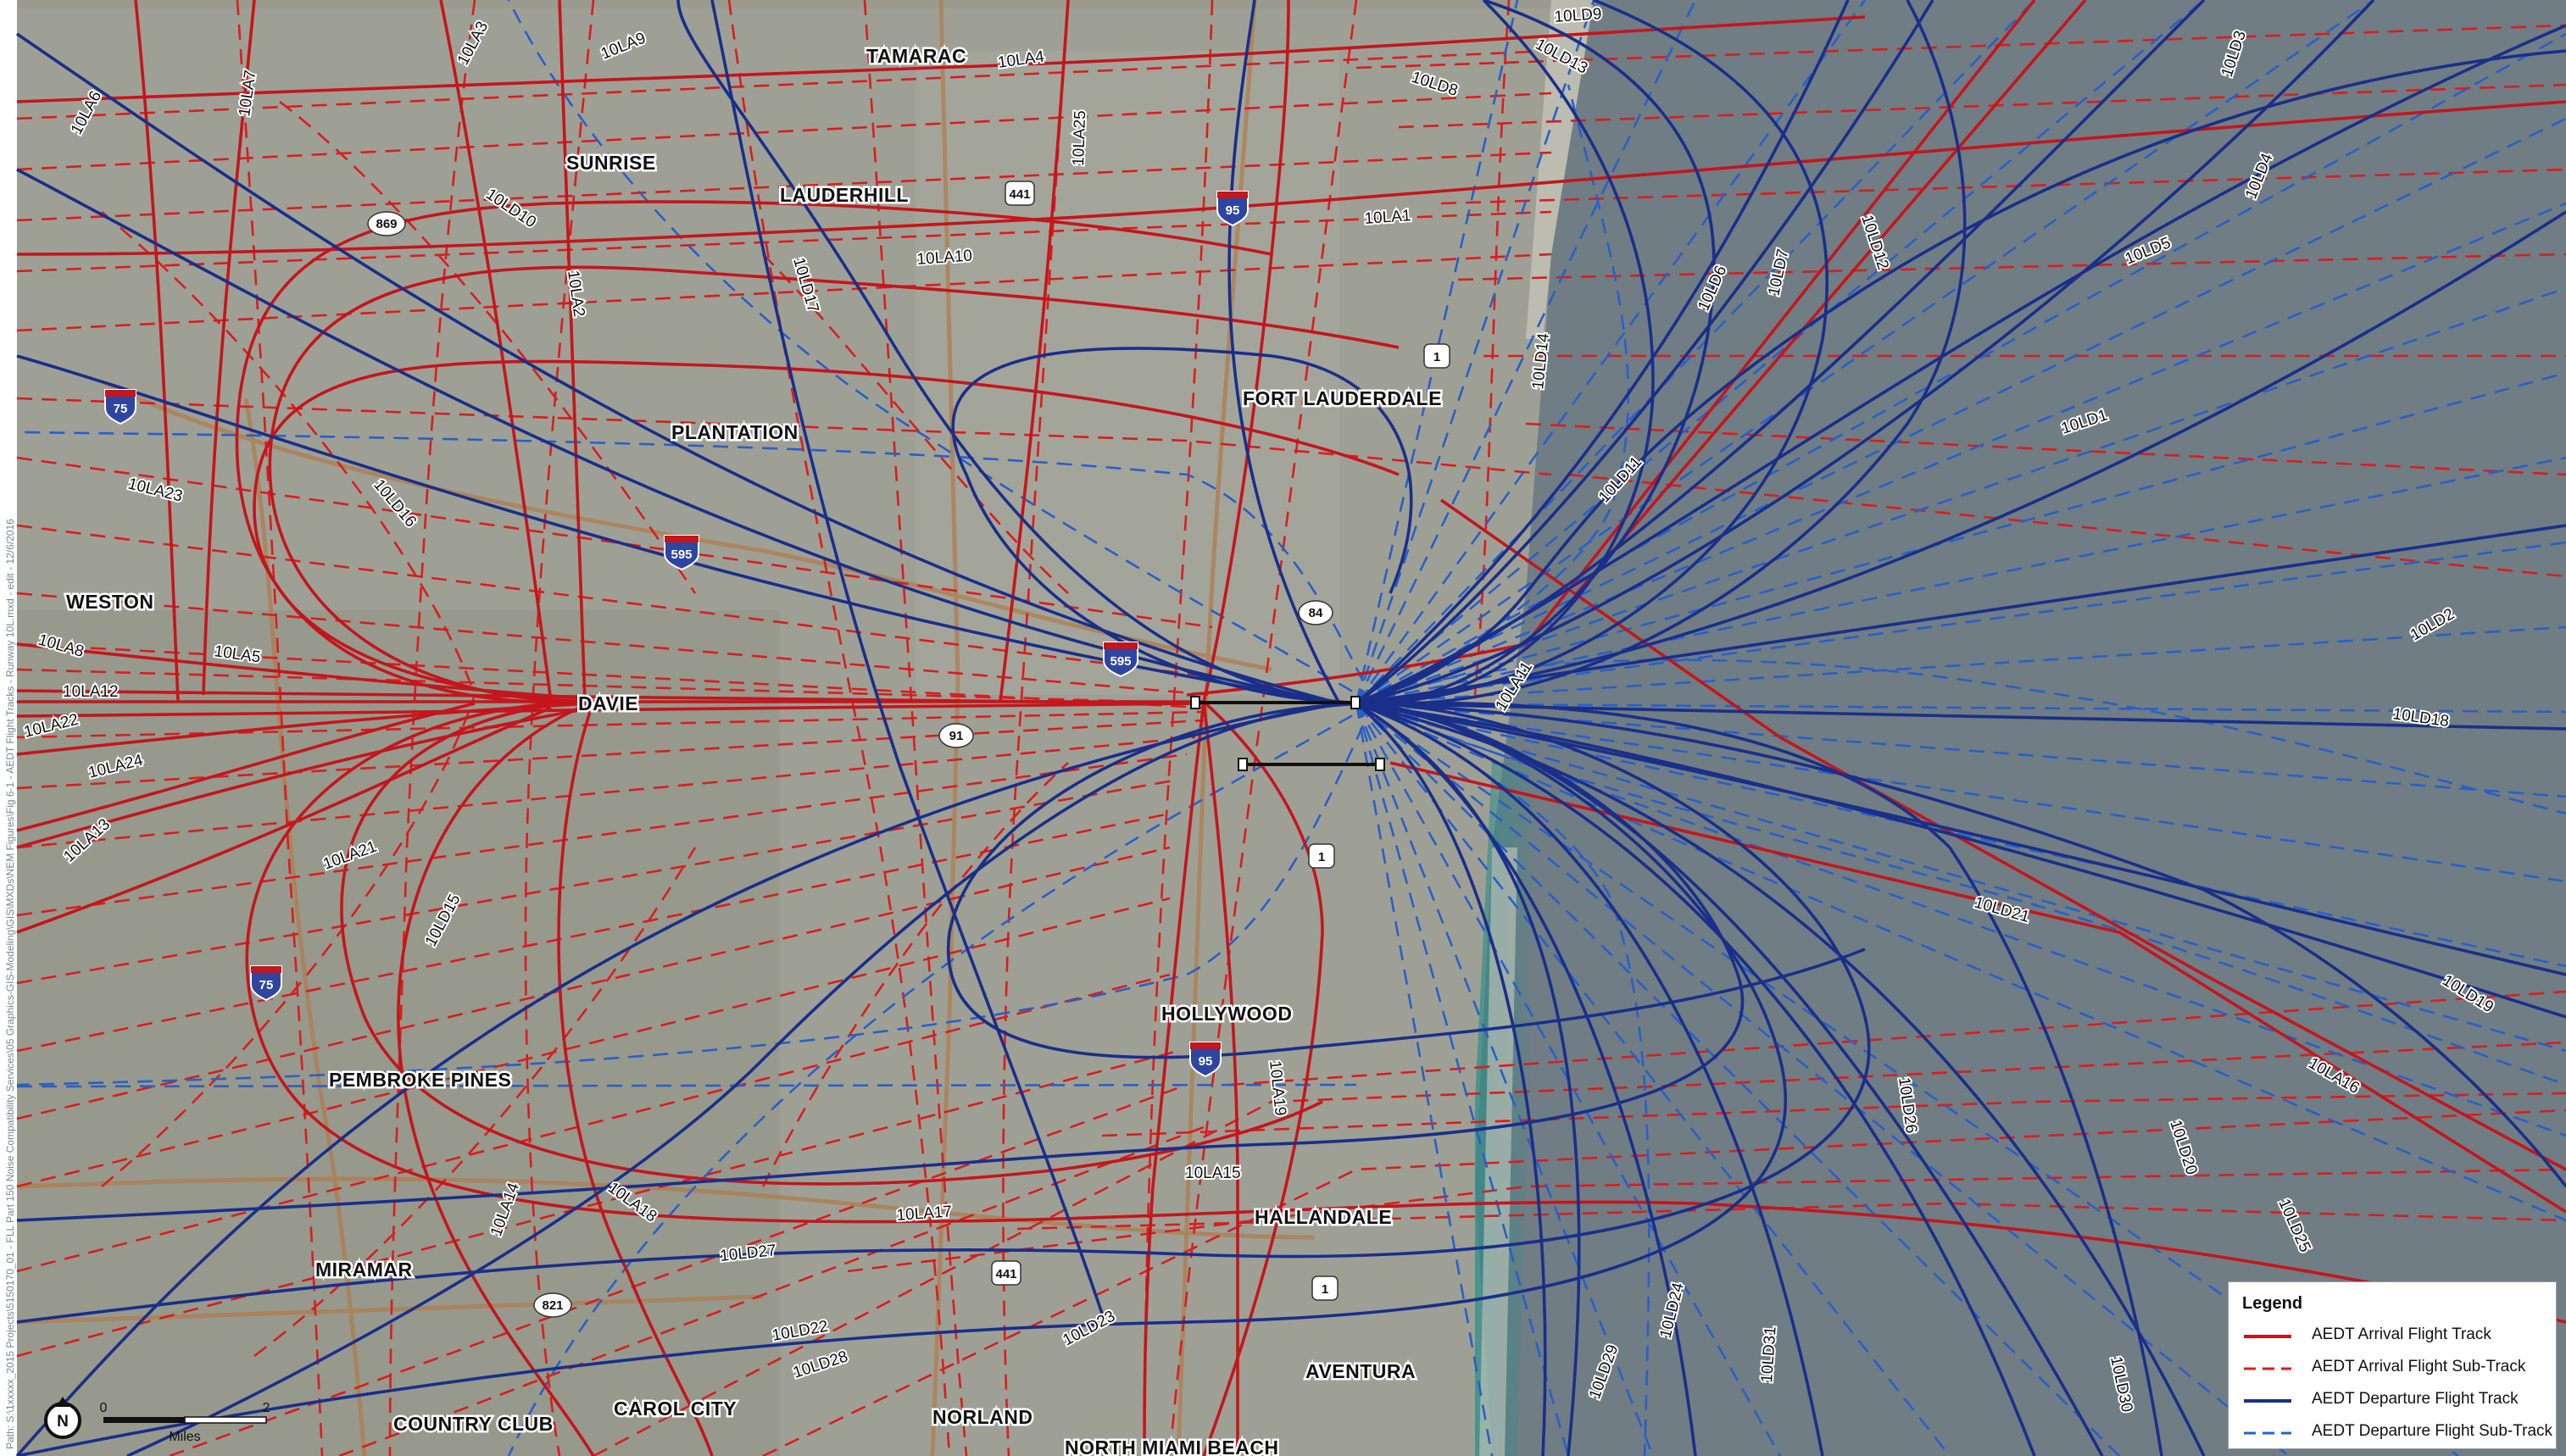 This screenshot has height=1456, width=2566. What do you see at coordinates (608, 703) in the screenshot?
I see `city-label-davie: DAVIE` at bounding box center [608, 703].